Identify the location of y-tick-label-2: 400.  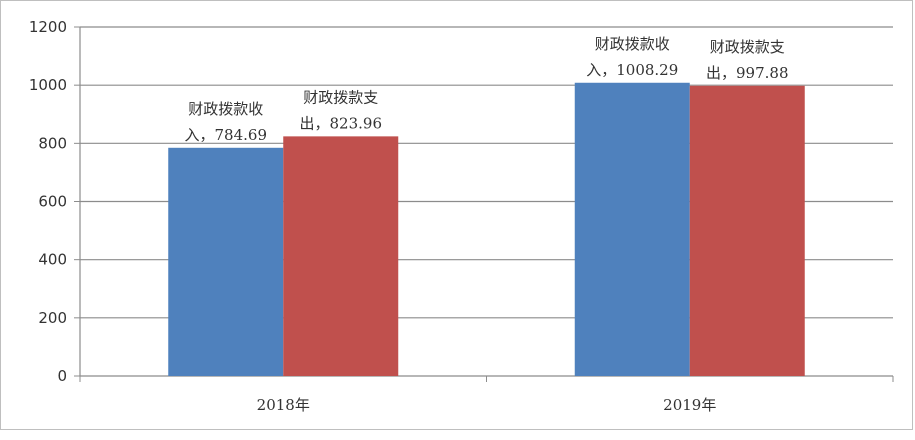
(52, 260).